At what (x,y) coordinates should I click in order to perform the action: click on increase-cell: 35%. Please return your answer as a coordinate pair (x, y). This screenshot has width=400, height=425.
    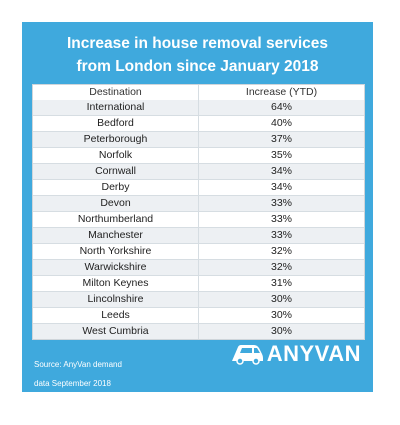
    Looking at the image, I should click on (281, 155).